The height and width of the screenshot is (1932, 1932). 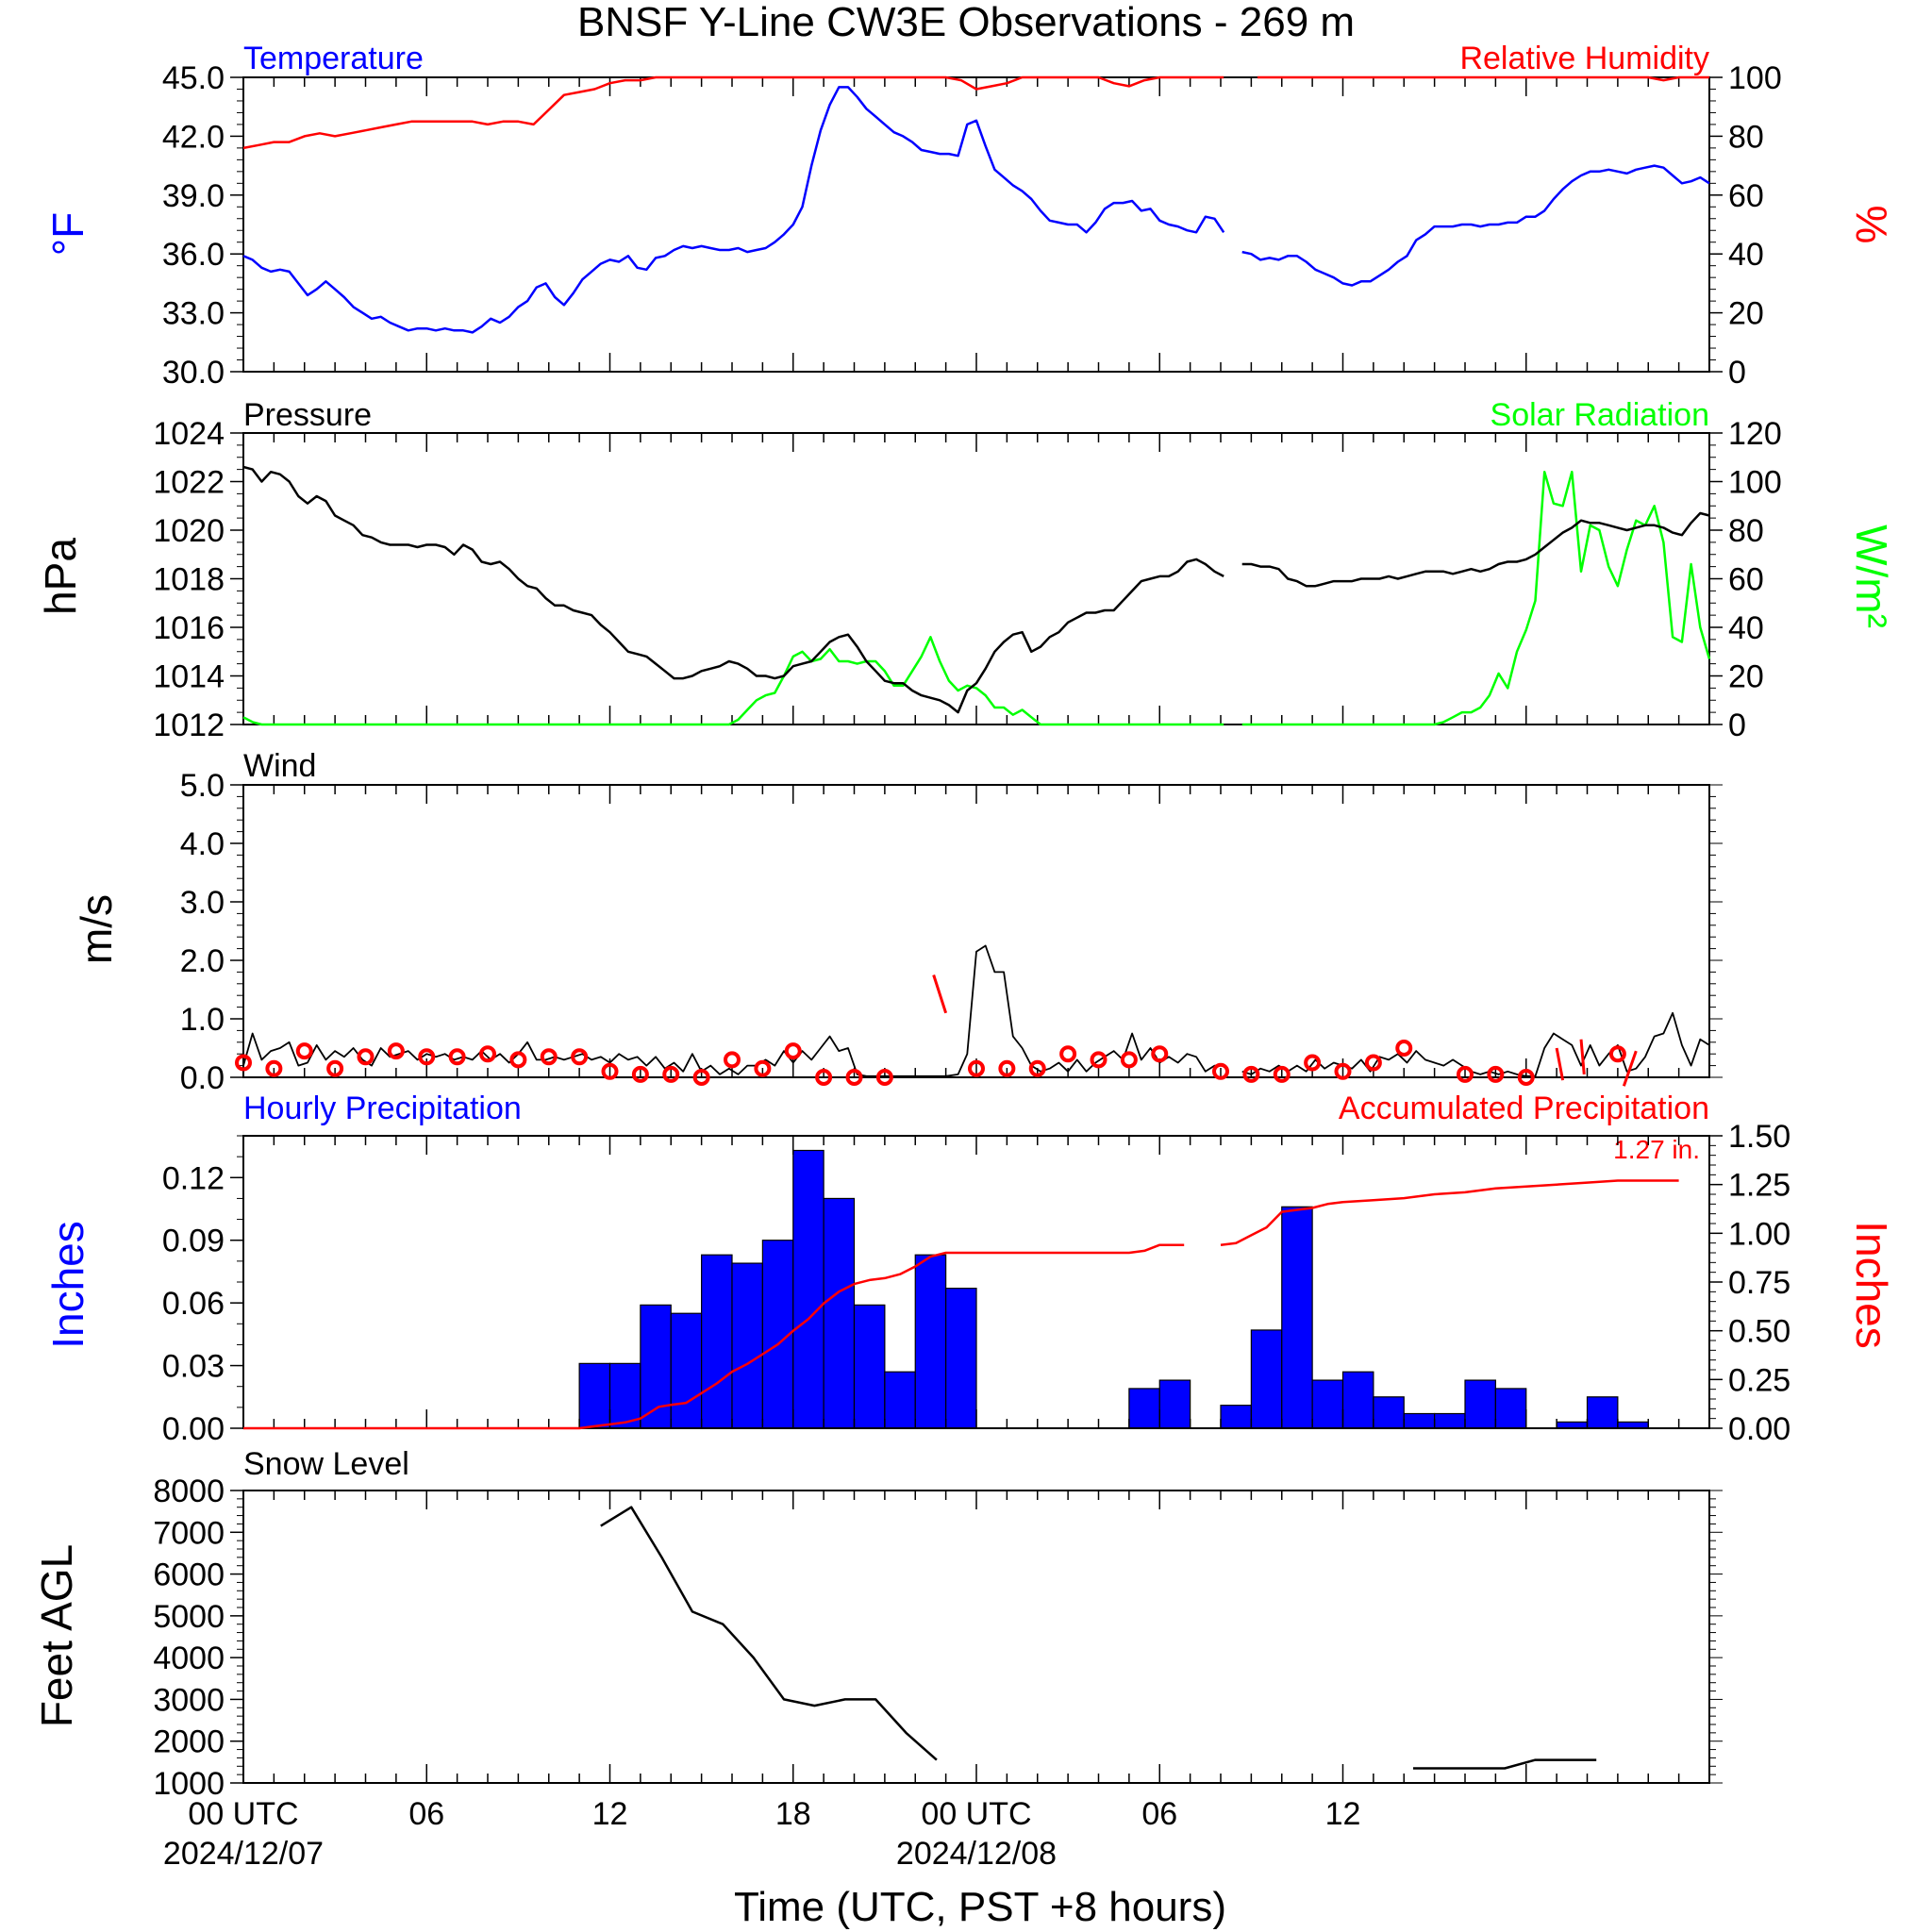 I want to click on x-date-label: 2024/12/08, so click(x=976, y=1854).